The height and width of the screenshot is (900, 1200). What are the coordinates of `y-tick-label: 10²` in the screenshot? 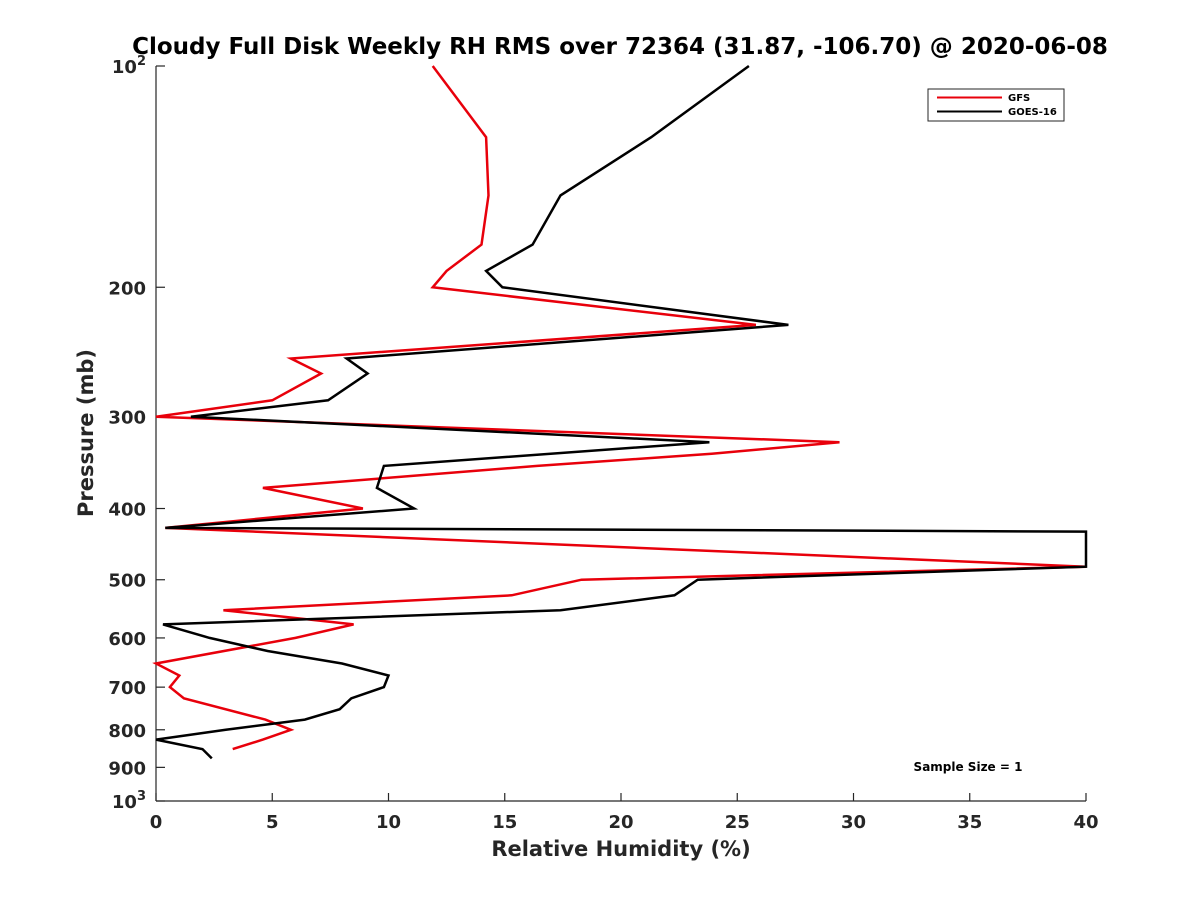 It's located at (129, 66).